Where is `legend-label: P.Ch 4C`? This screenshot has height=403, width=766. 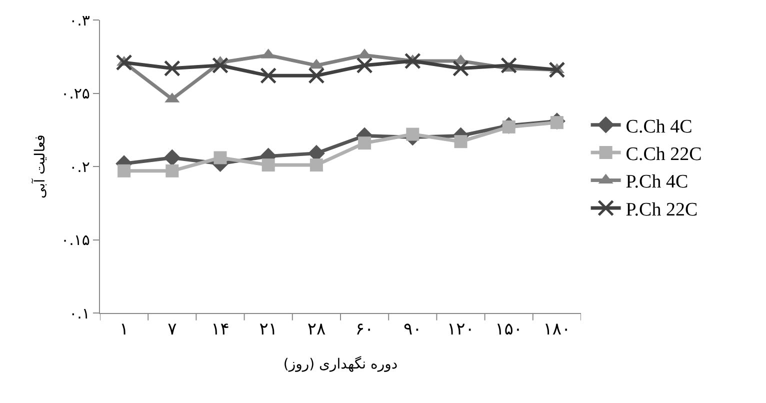
legend-label: P.Ch 4C is located at coordinates (657, 182).